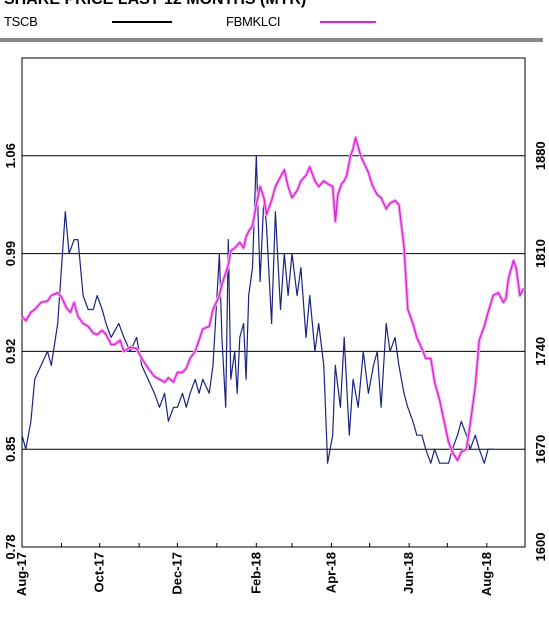  I want to click on header-rule, so click(271, 40).